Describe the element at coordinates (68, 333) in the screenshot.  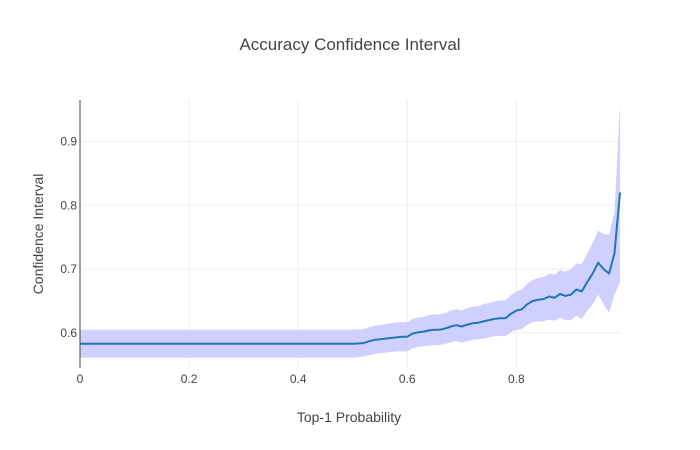
I see `y-tick-label: 0.6` at that location.